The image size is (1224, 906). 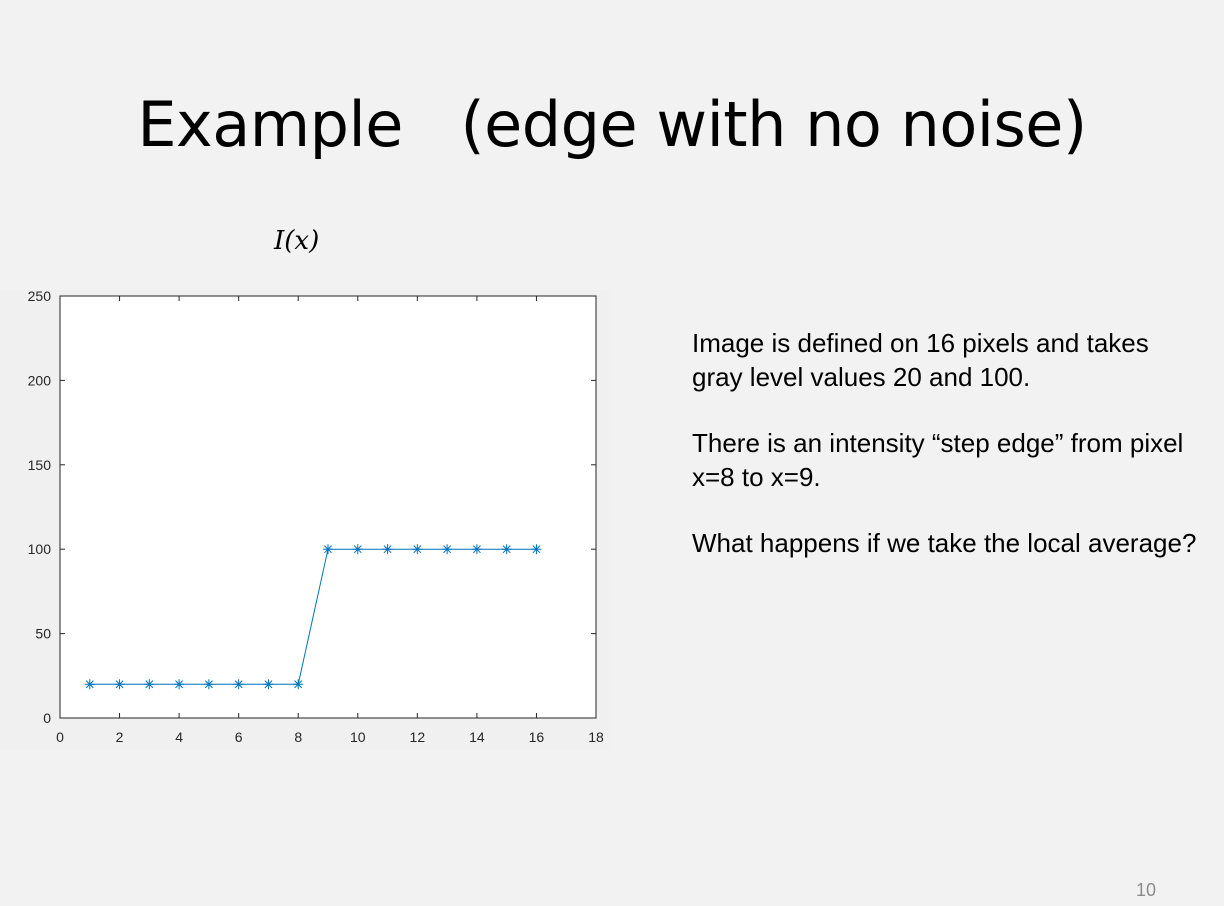 I want to click on slide-title: Example (edge with no noise), so click(x=612, y=124).